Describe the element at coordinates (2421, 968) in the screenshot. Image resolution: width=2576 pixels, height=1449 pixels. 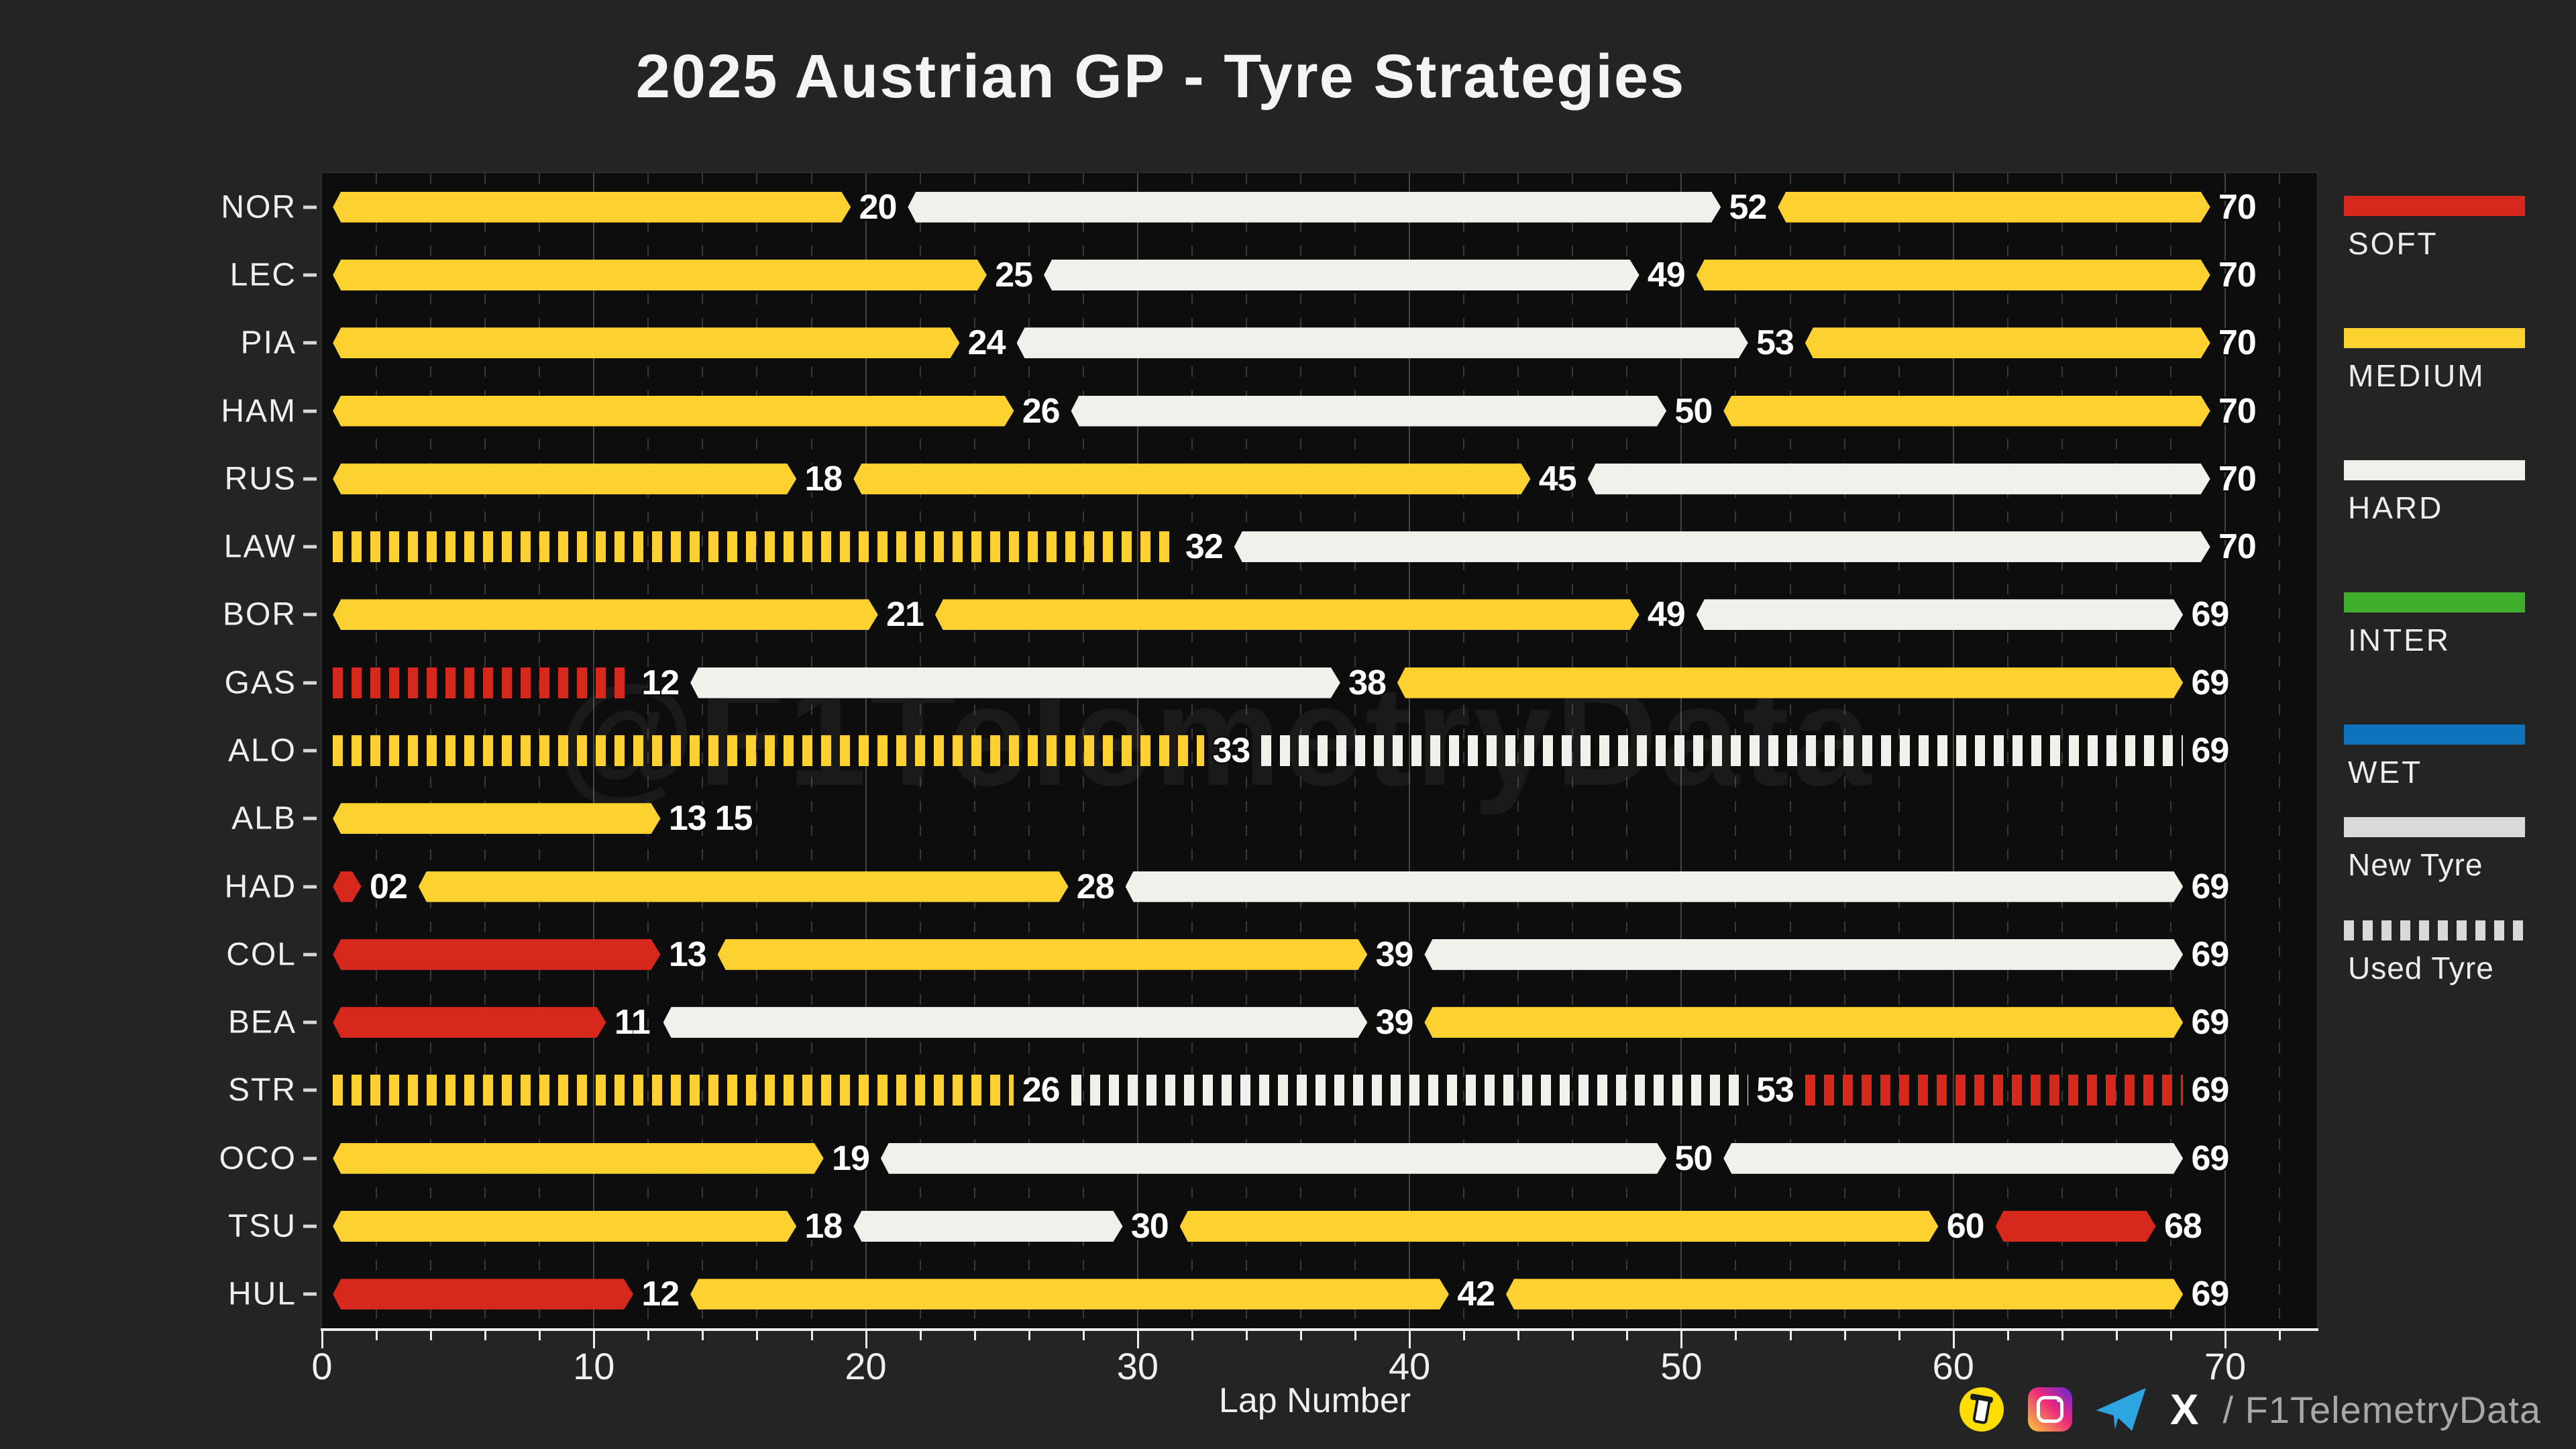
I see `legend-label-used-tyre: Used Tyre` at that location.